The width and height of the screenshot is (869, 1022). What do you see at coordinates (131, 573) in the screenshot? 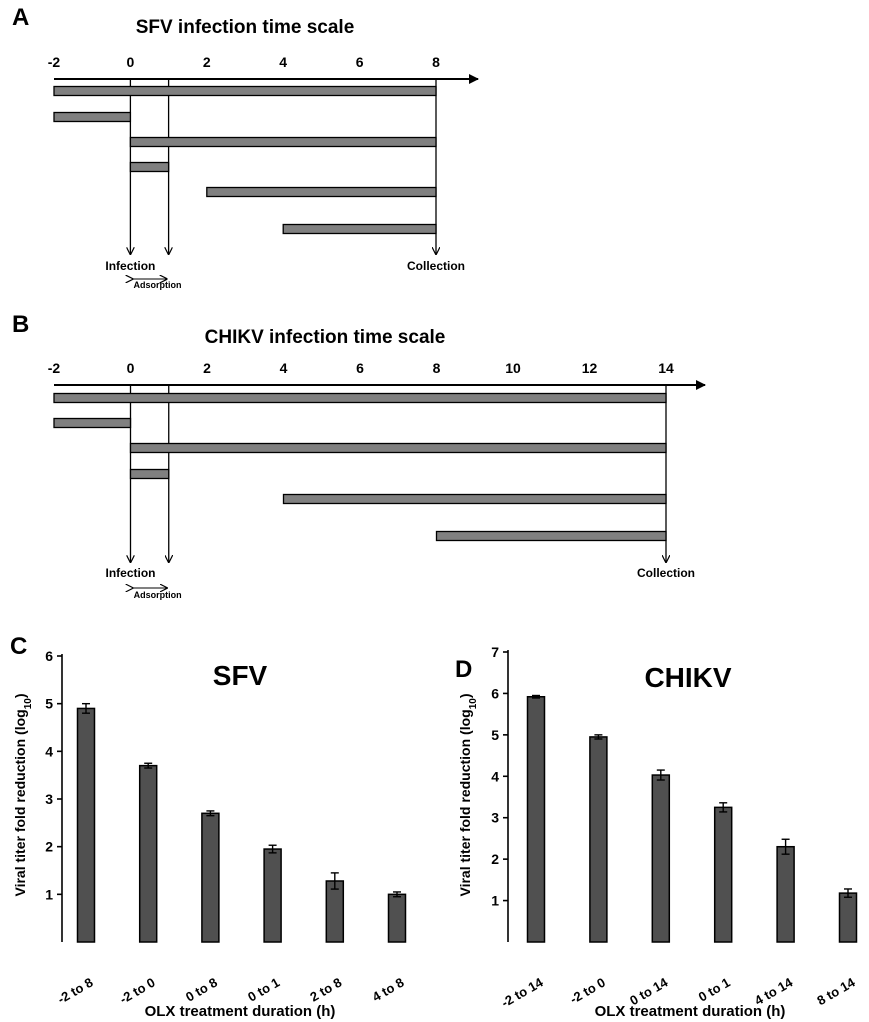
I see `panel-b-infection-label: Infection` at bounding box center [131, 573].